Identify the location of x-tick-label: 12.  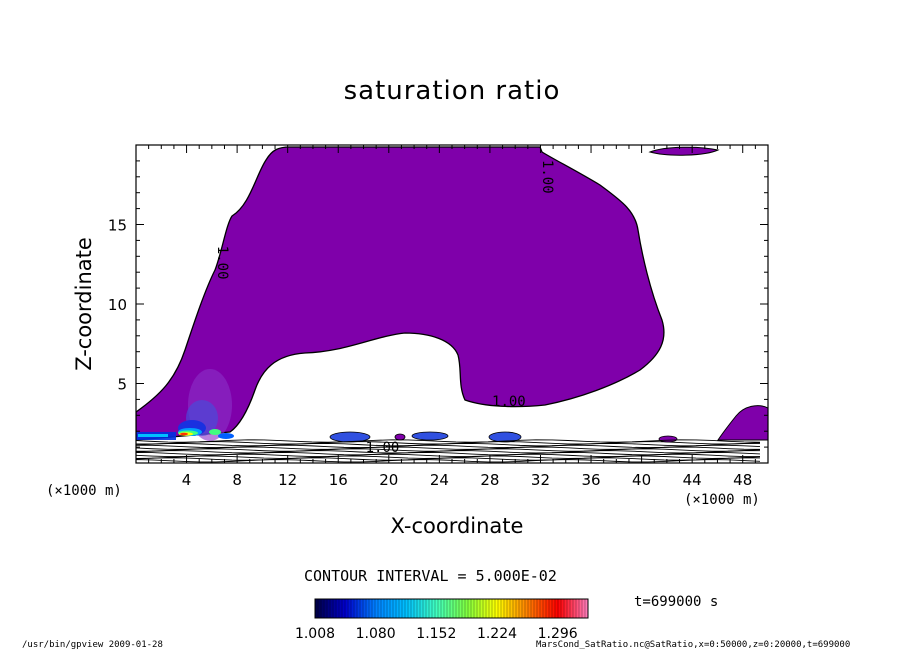
(287, 480).